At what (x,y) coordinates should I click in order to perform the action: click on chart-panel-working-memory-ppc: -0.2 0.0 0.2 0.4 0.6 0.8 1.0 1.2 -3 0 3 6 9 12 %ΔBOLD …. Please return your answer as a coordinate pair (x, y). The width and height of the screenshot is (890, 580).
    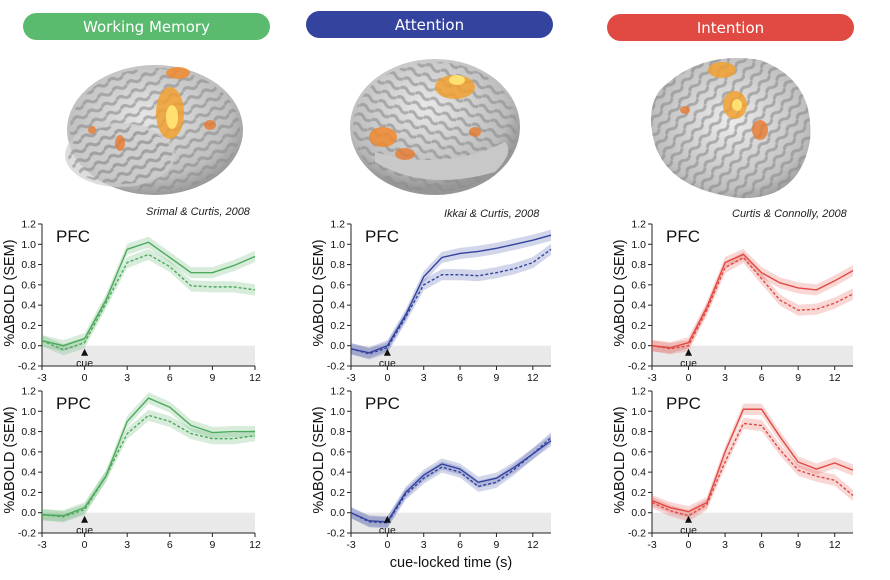
    Looking at the image, I should click on (131, 469).